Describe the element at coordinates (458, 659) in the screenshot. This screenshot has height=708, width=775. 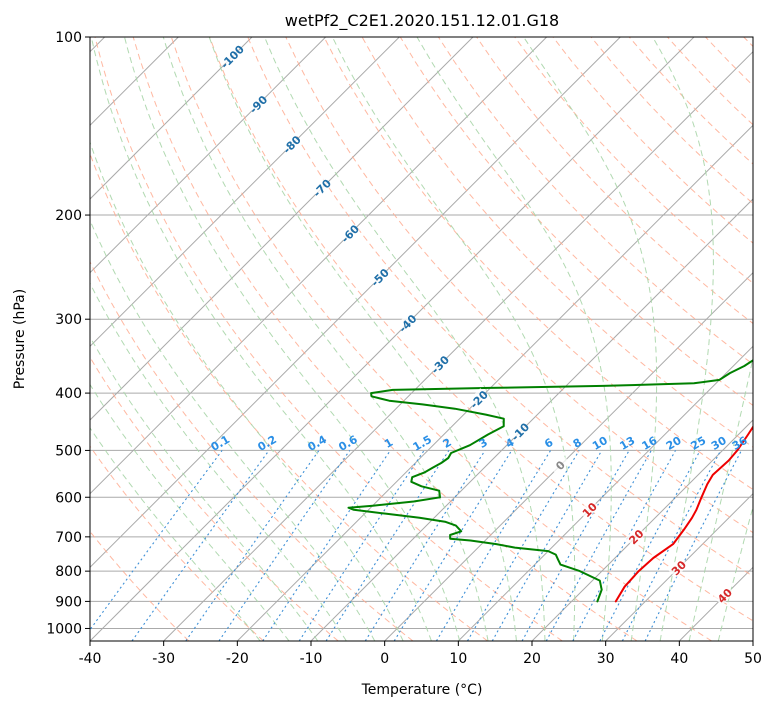
I see `x-tick-label: 10` at that location.